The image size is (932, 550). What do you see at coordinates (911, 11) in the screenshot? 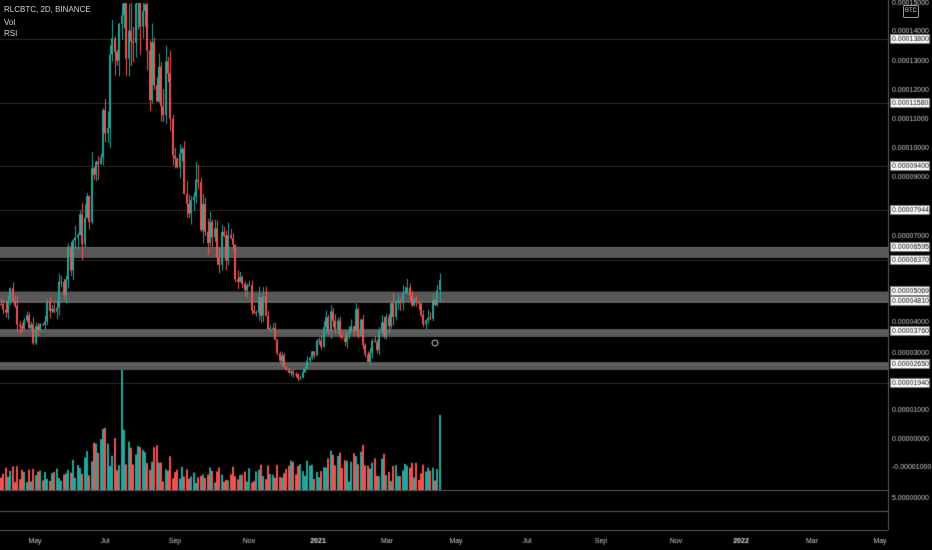
I see `currency-badge: BTC` at bounding box center [911, 11].